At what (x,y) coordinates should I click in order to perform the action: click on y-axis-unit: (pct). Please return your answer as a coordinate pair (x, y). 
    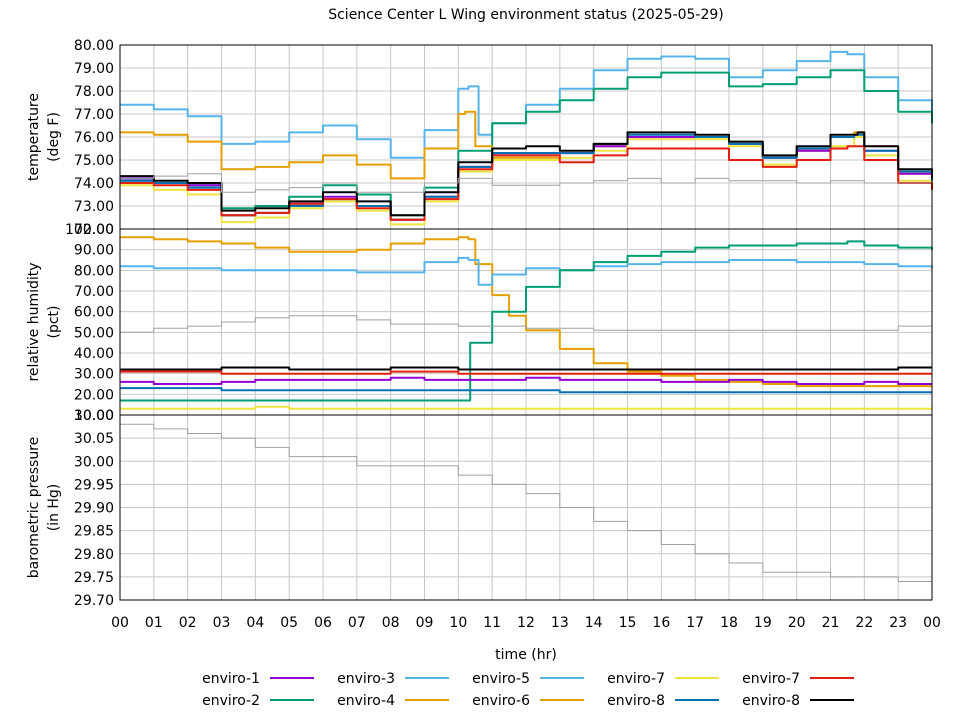
    Looking at the image, I should click on (54, 322).